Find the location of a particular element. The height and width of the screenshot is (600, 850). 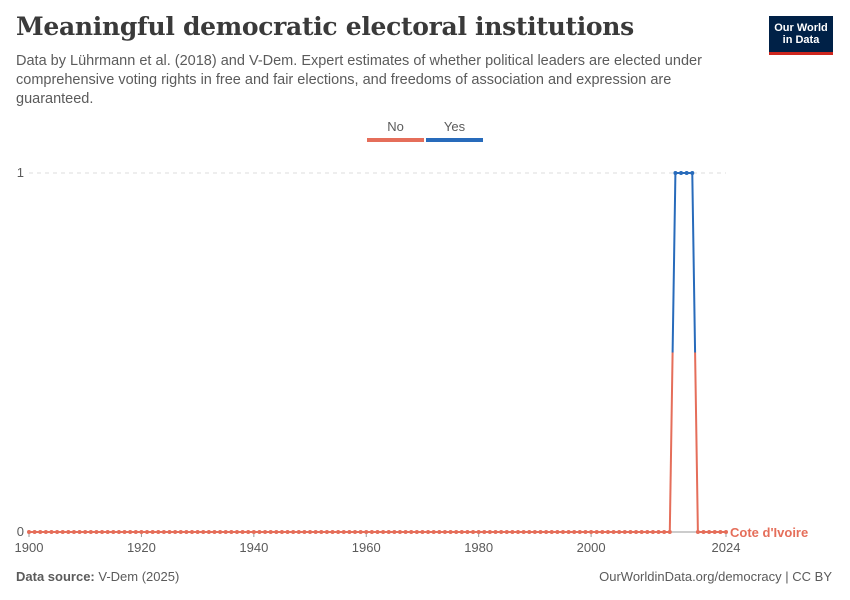

data-point-2016 is located at coordinates (681, 173).